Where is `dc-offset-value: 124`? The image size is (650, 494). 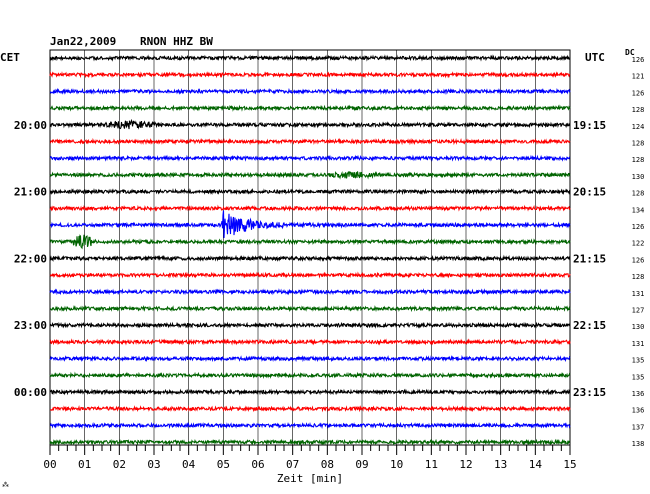
dc-offset-value: 124 is located at coordinates (638, 127).